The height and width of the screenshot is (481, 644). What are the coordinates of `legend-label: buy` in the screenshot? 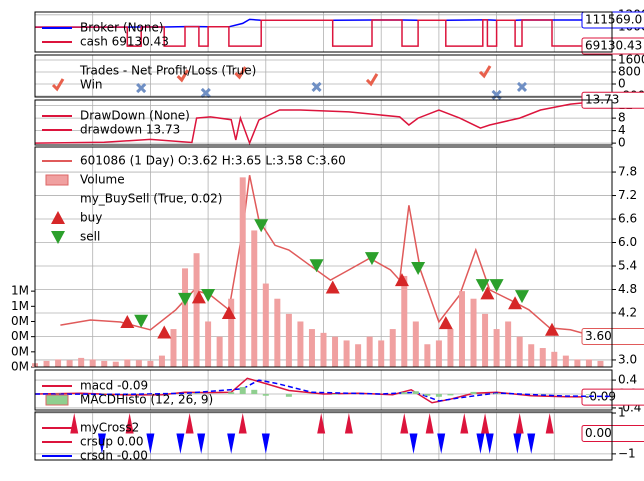 It's located at (91, 218).